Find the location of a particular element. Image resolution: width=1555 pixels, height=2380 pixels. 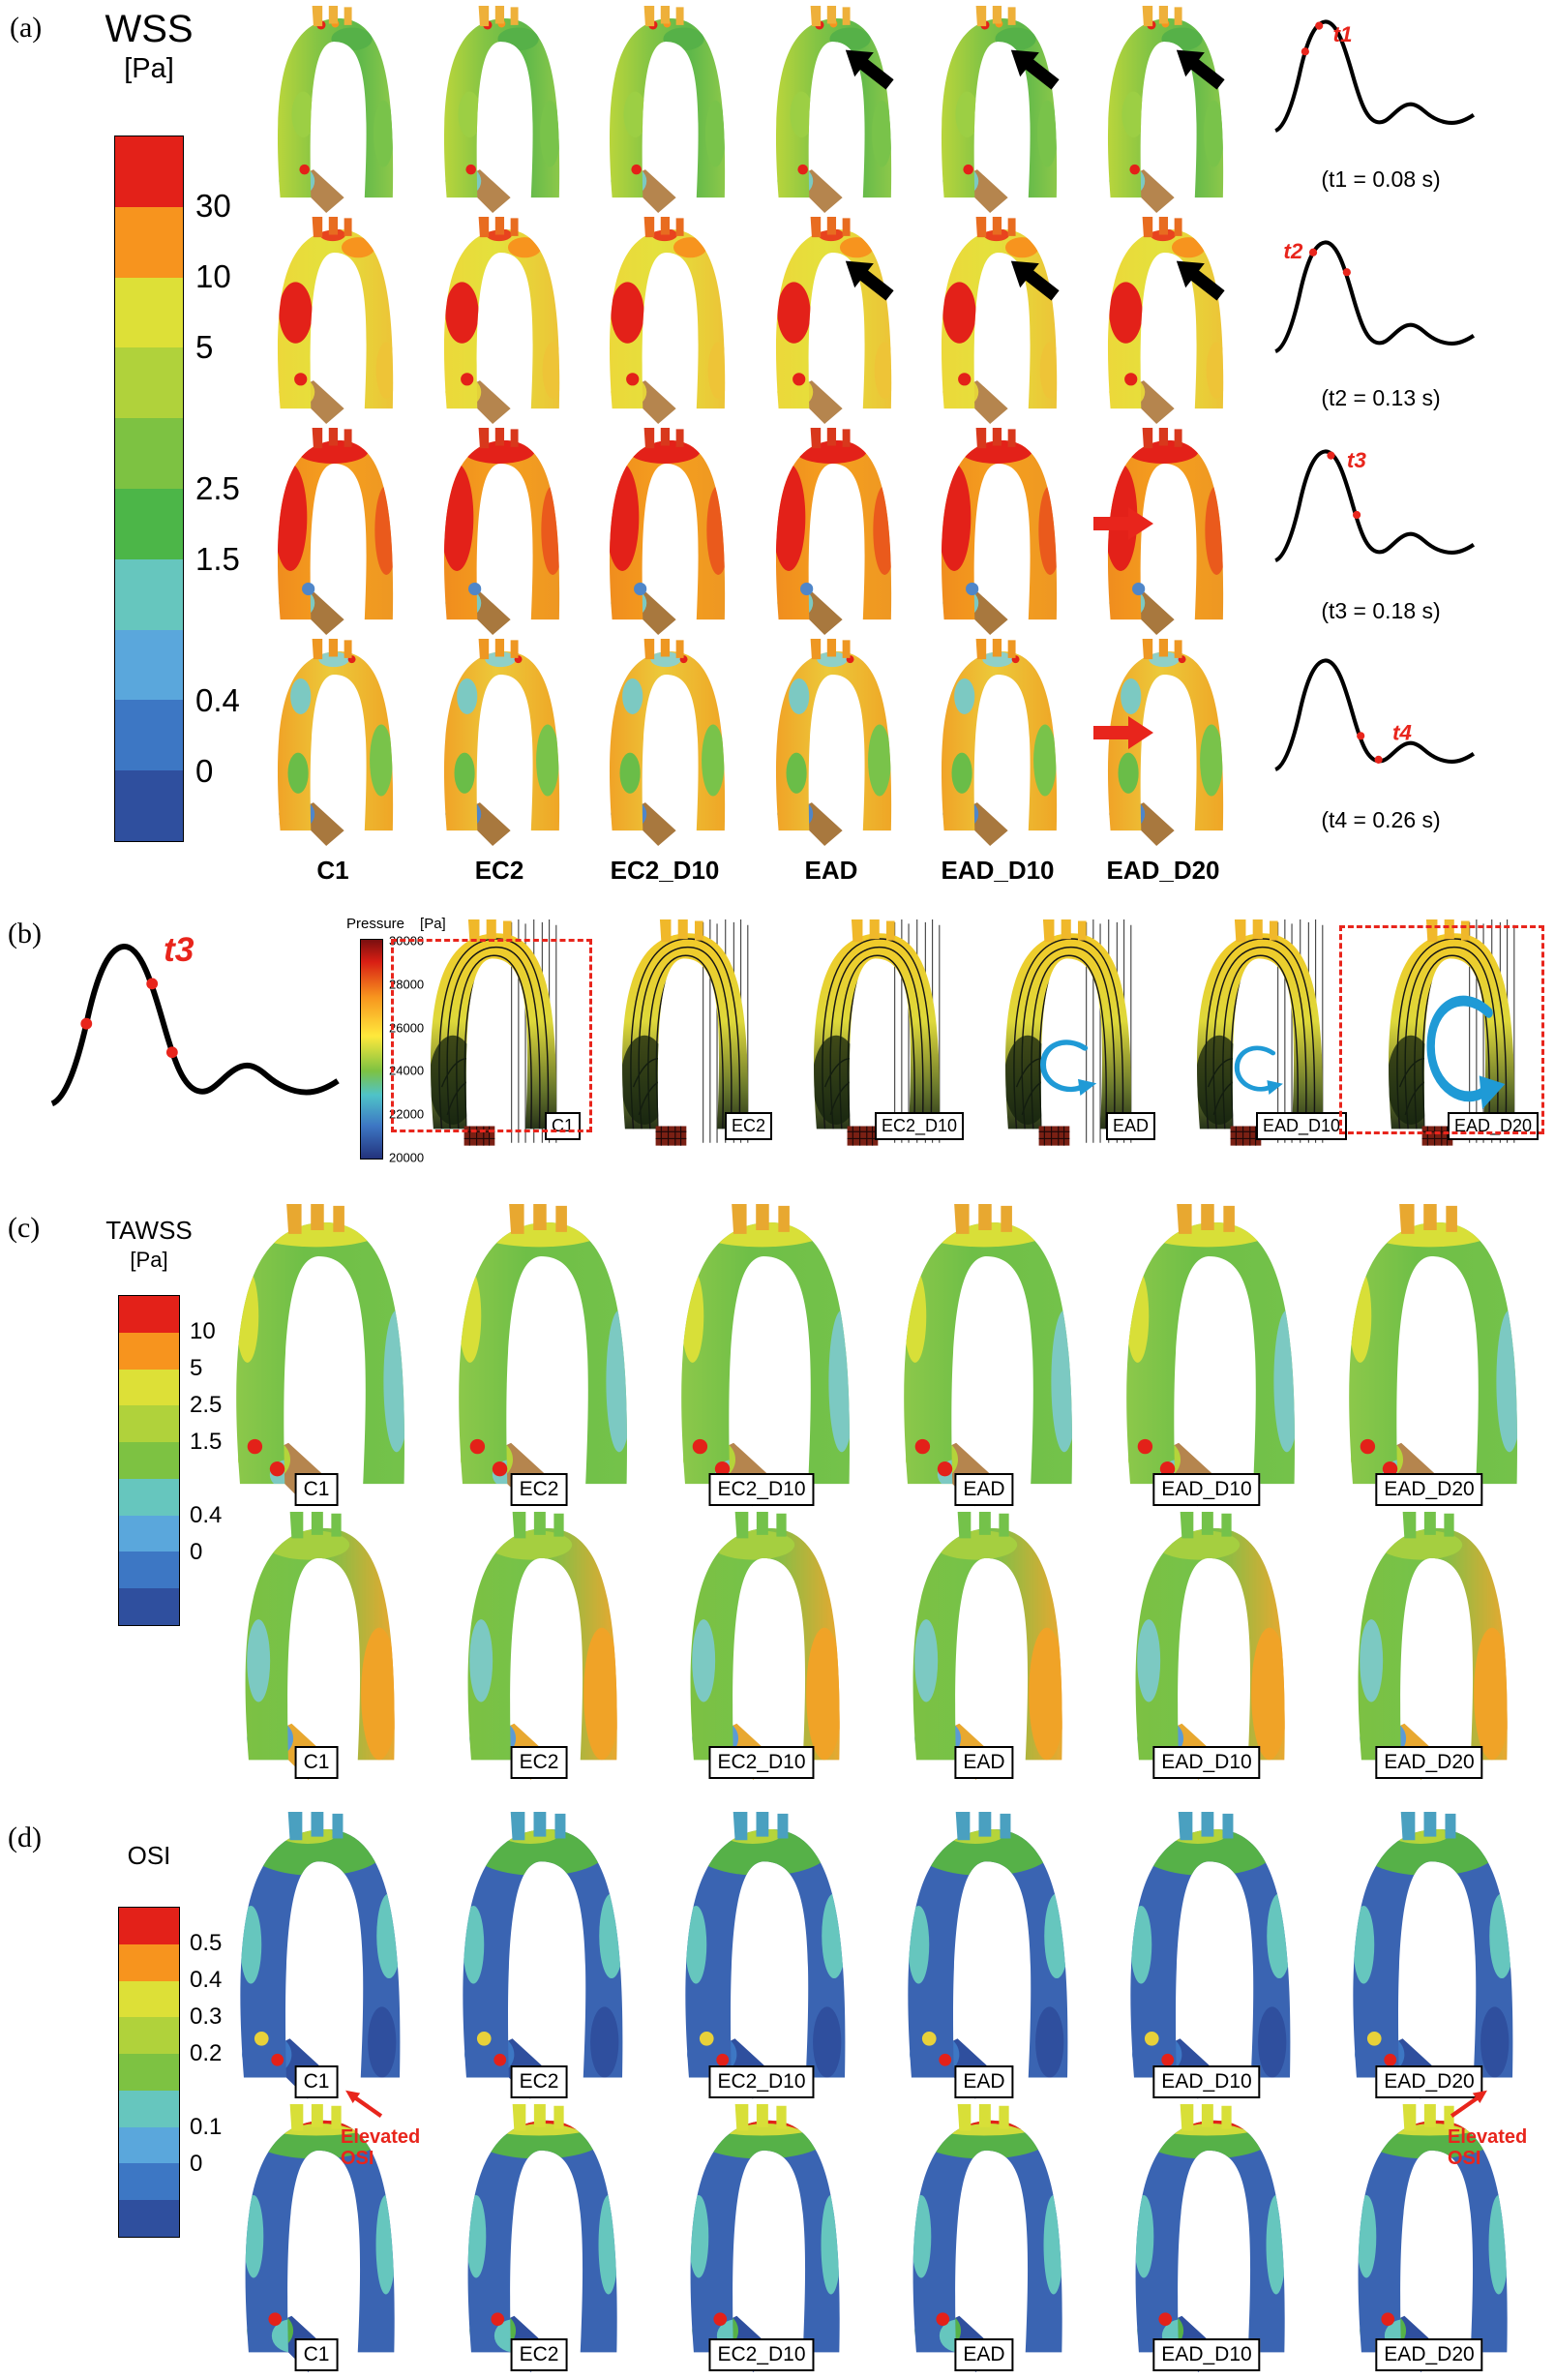

aorta-osi-front: C1 is located at coordinates (316, 1958).